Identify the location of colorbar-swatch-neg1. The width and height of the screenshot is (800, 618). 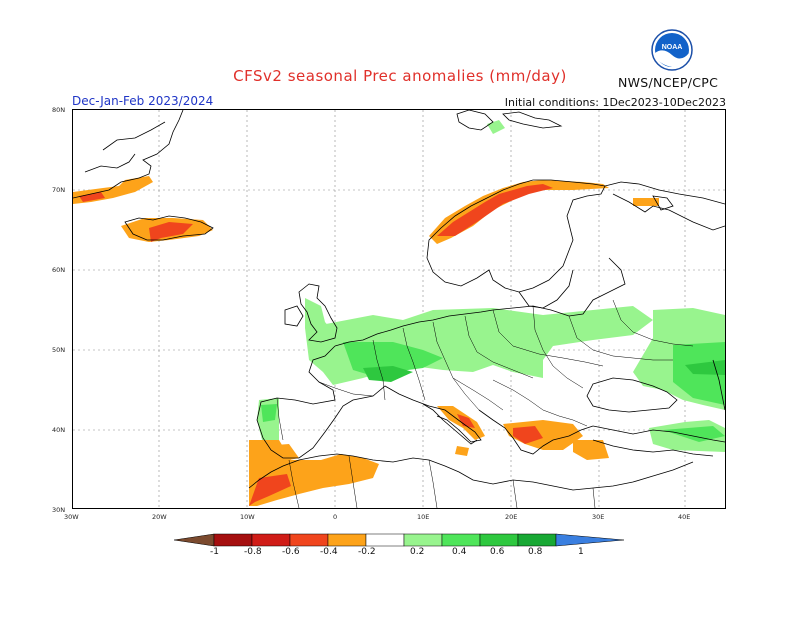
(233, 540).